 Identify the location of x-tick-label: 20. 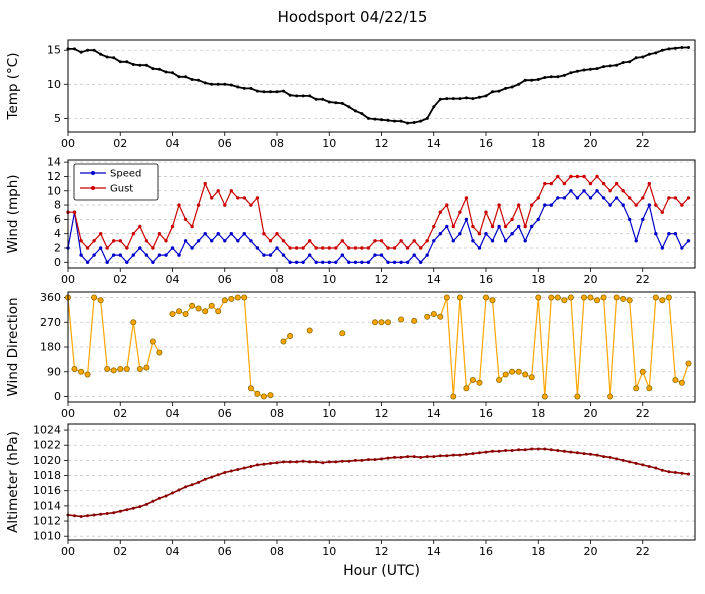
(591, 551).